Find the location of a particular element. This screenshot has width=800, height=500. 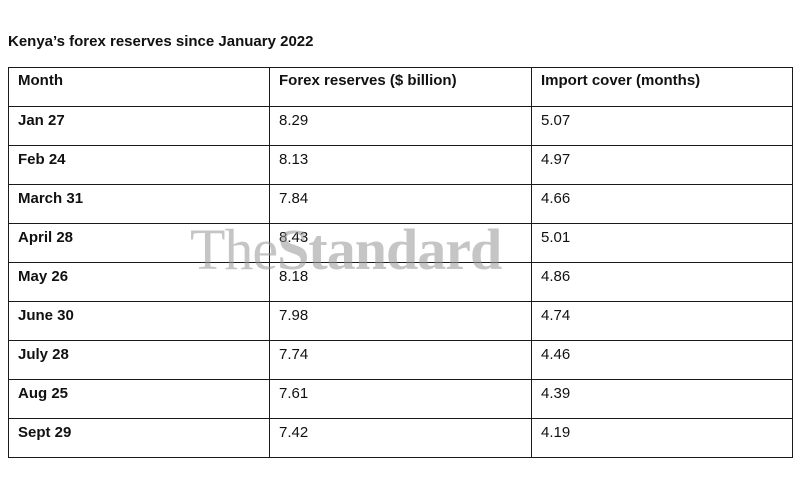

table-row: April 28 8.43 5.01 is located at coordinates (400, 243).